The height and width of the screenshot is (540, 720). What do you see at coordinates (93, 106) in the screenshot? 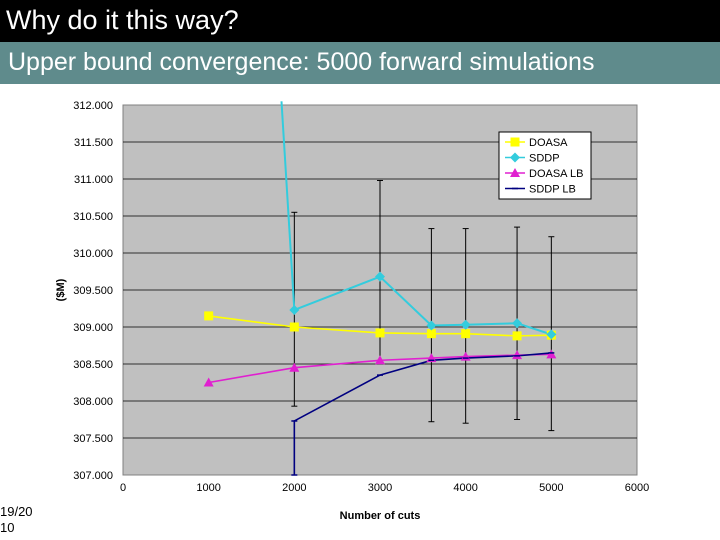
I see `y-tick-label: 312.000` at bounding box center [93, 106].